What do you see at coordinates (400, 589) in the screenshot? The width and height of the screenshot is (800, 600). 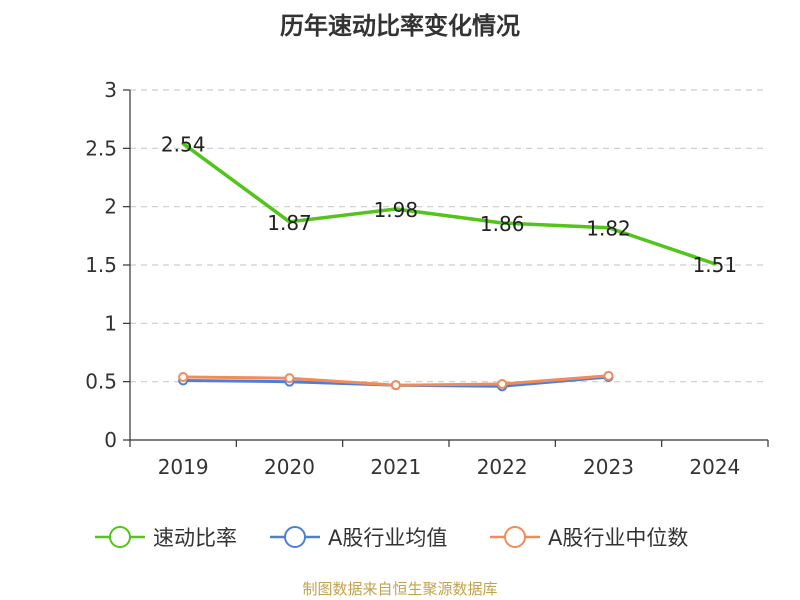 I see `source-note: 制图数据来自恒生聚源数据库` at bounding box center [400, 589].